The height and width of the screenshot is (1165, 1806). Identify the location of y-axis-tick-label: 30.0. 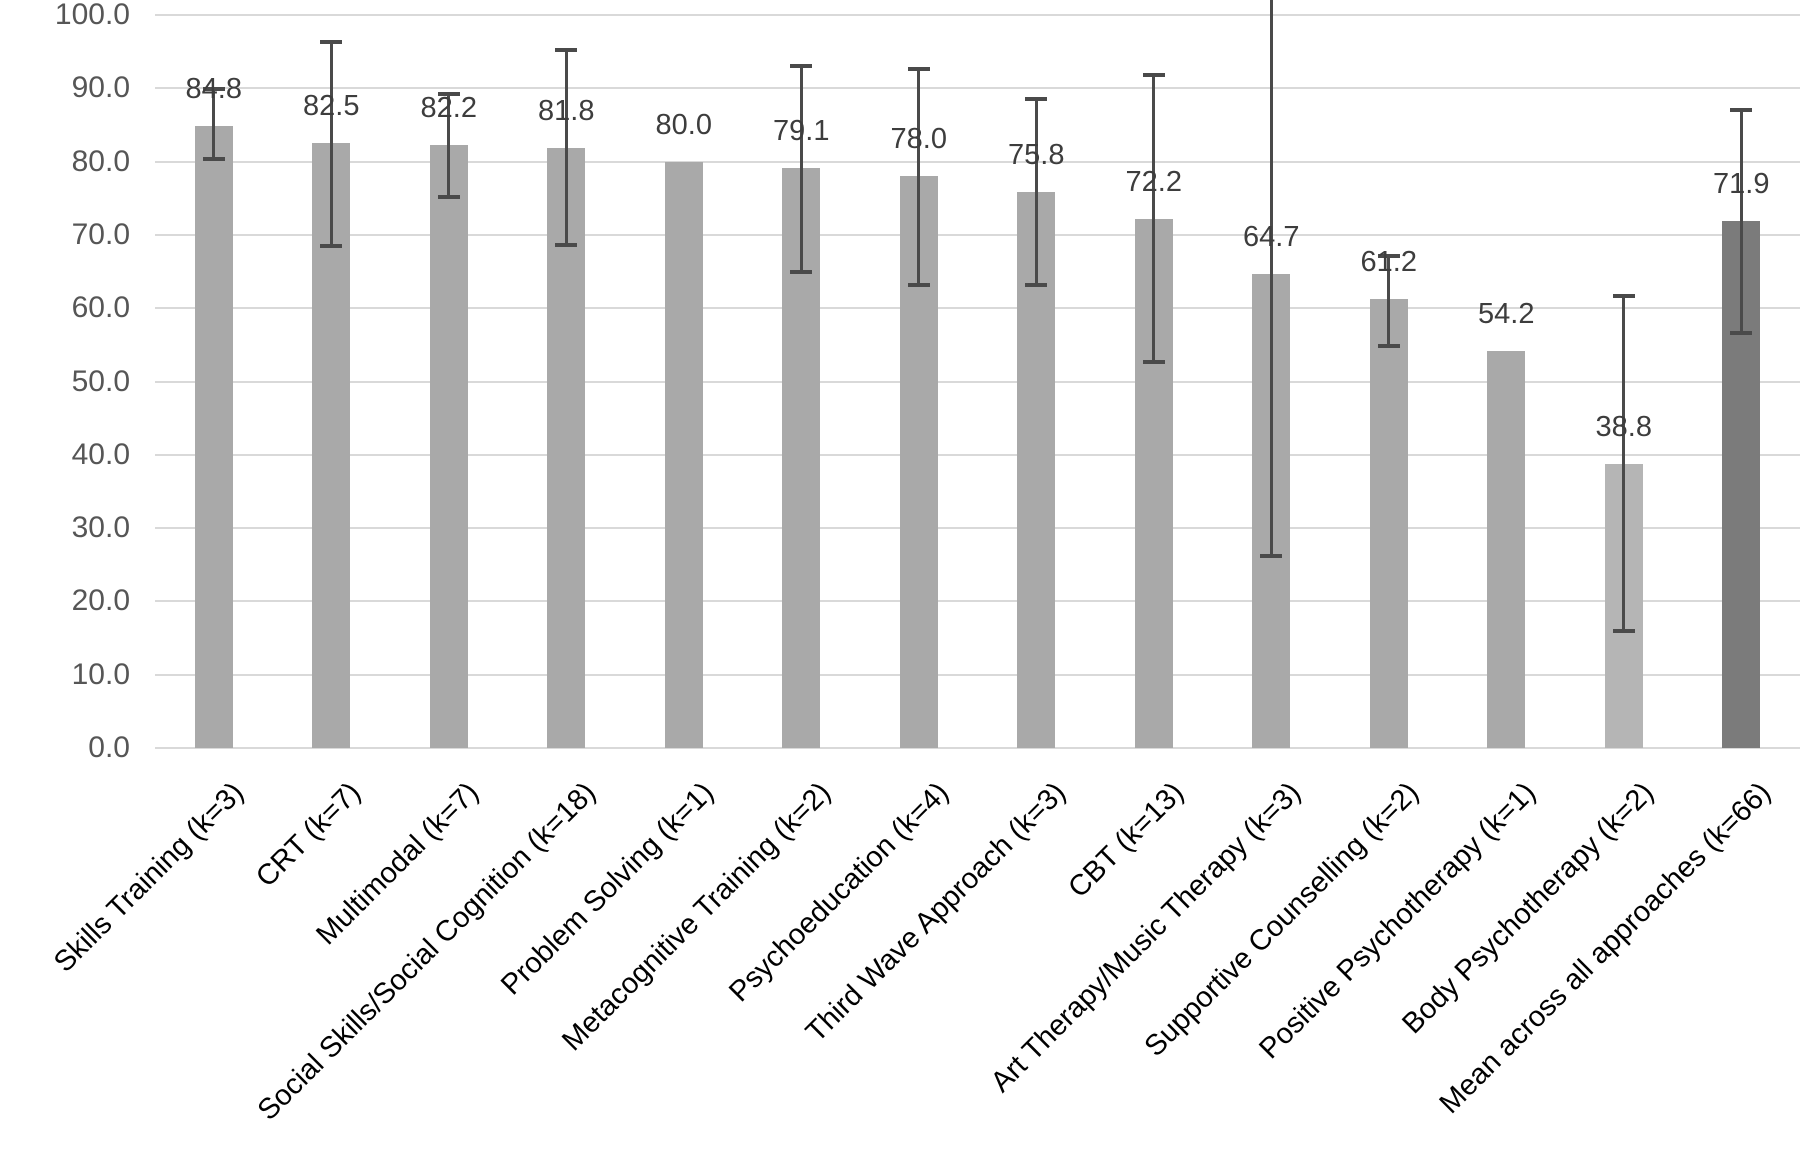
(100, 528).